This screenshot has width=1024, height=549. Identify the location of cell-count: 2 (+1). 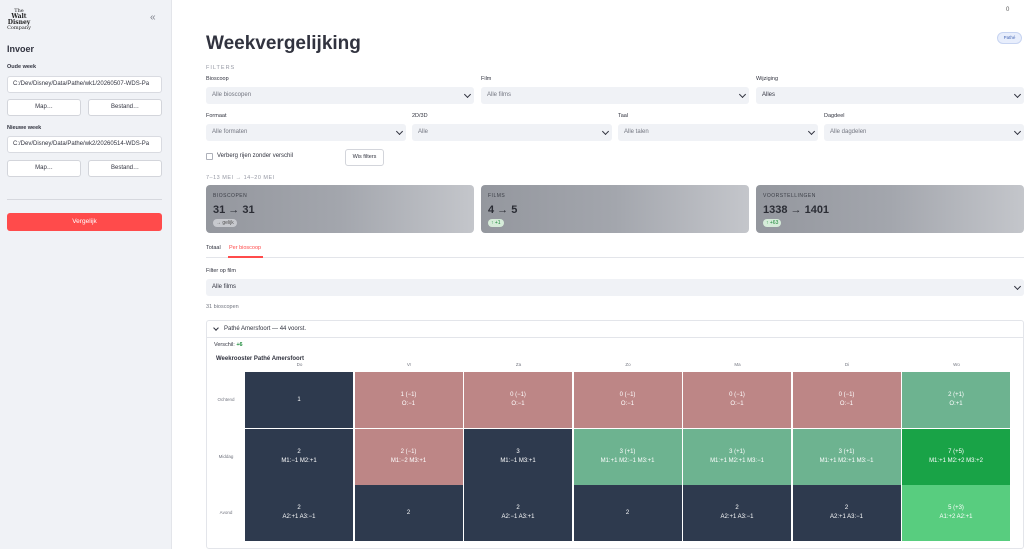
(956, 395).